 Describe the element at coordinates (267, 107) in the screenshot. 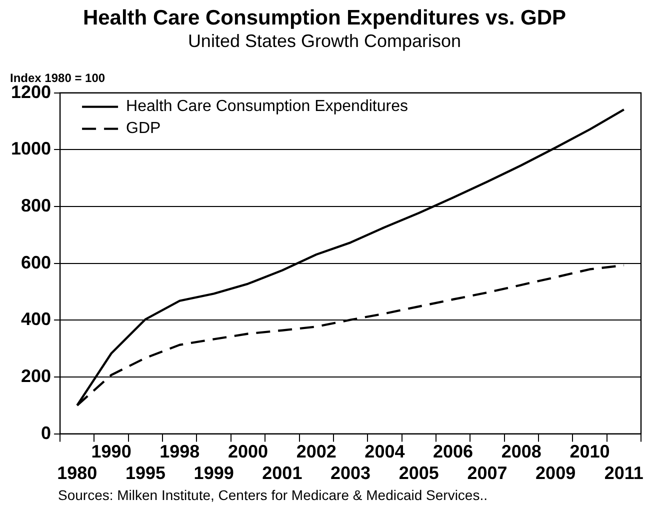

I see `legend-label: Health Care Consumption Expenditures` at that location.